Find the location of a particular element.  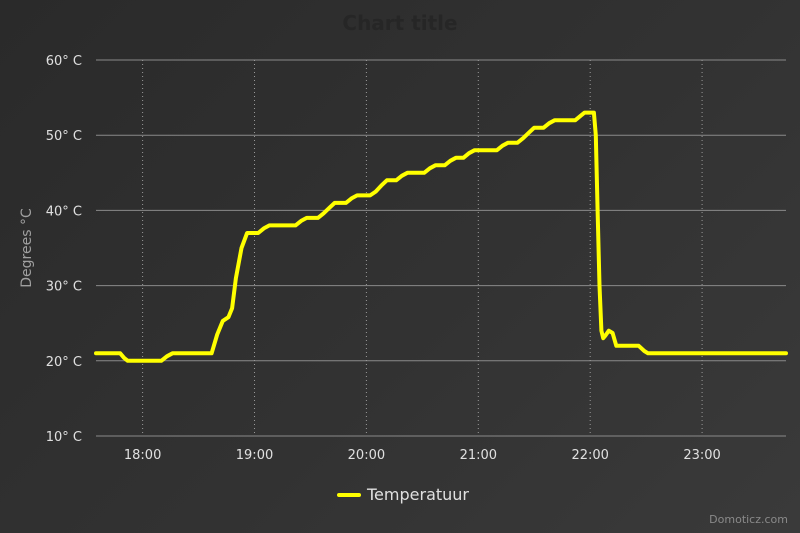

legend: Temperatuur is located at coordinates (403, 494).